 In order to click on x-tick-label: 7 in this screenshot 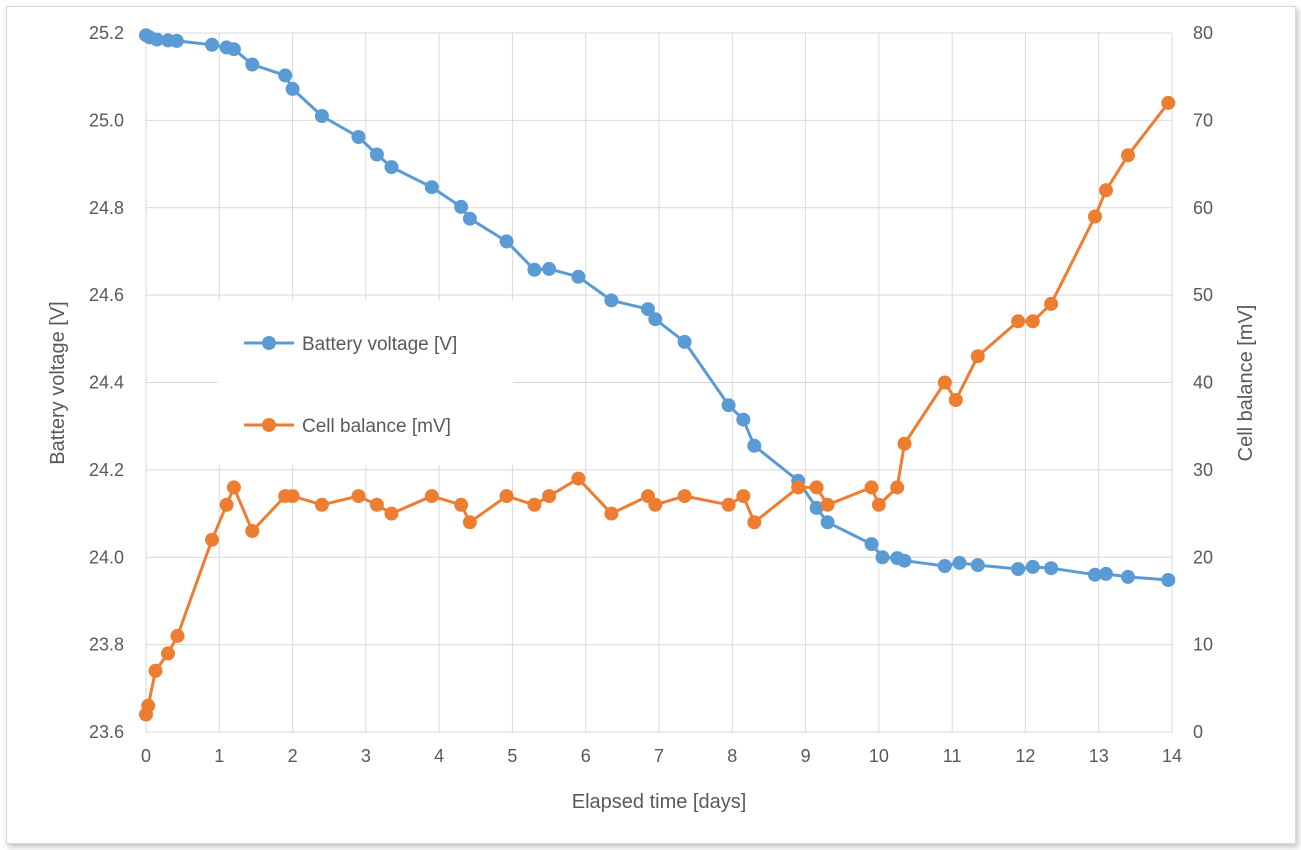, I will do `click(659, 756)`.